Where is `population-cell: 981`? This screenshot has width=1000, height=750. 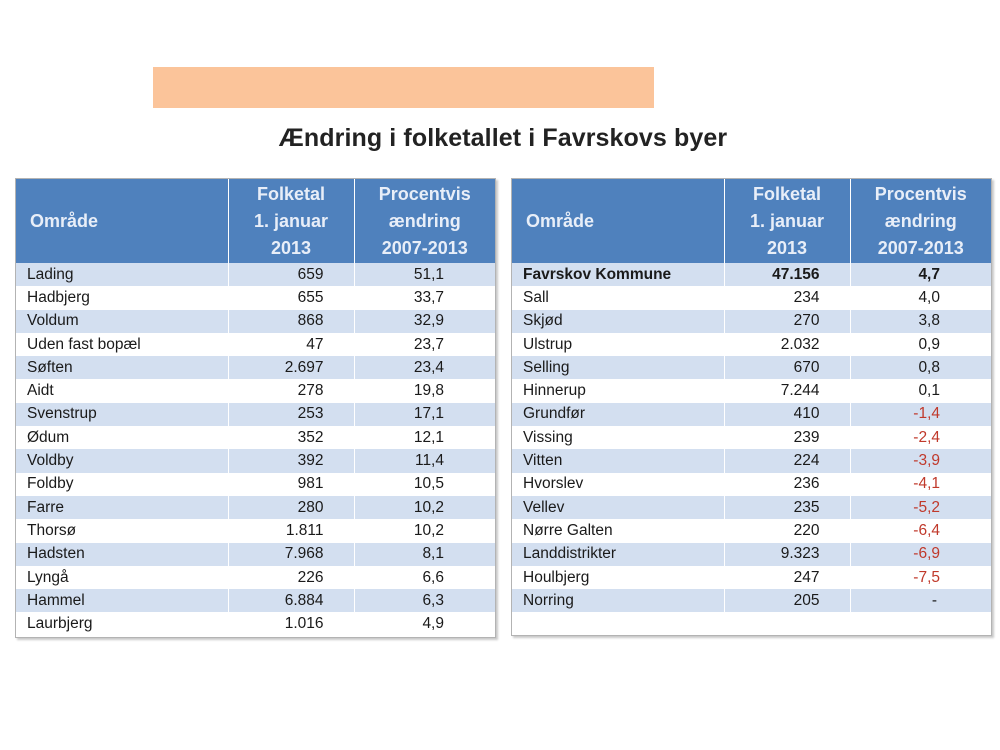
population-cell: 981 is located at coordinates (291, 484).